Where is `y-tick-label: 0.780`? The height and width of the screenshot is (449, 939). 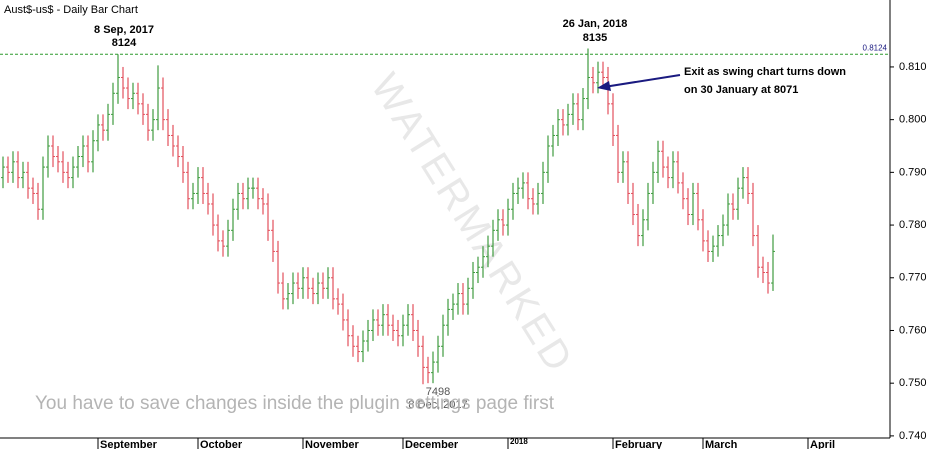
y-tick-label: 0.780 is located at coordinates (913, 225).